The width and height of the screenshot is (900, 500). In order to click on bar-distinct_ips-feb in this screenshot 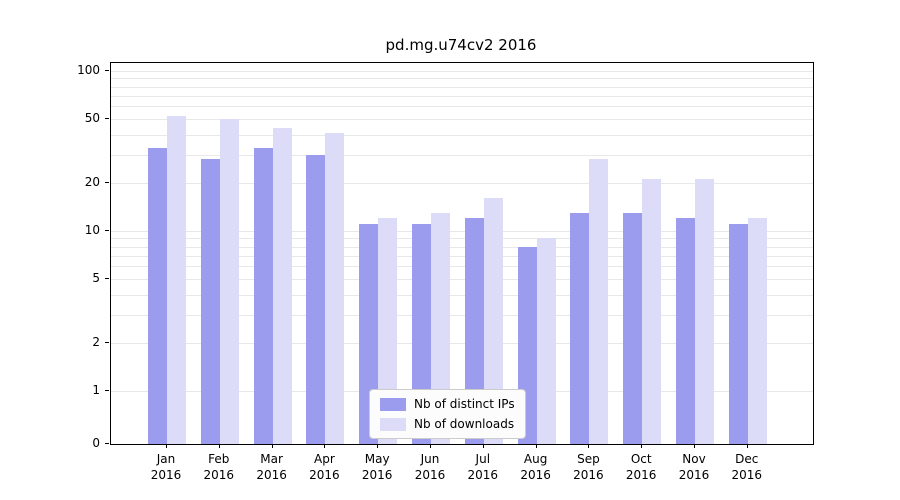, I will do `click(210, 301)`.